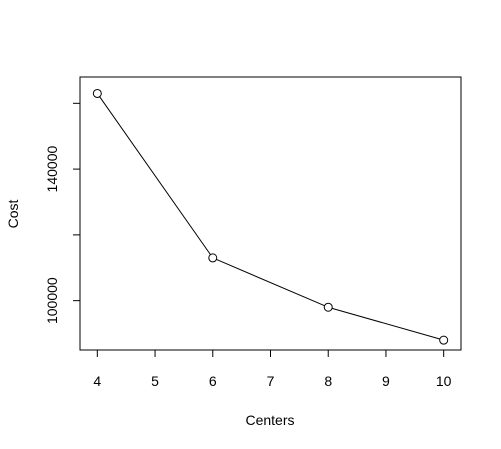  Describe the element at coordinates (52, 169) in the screenshot. I see `y-tick-label: 140000` at that location.